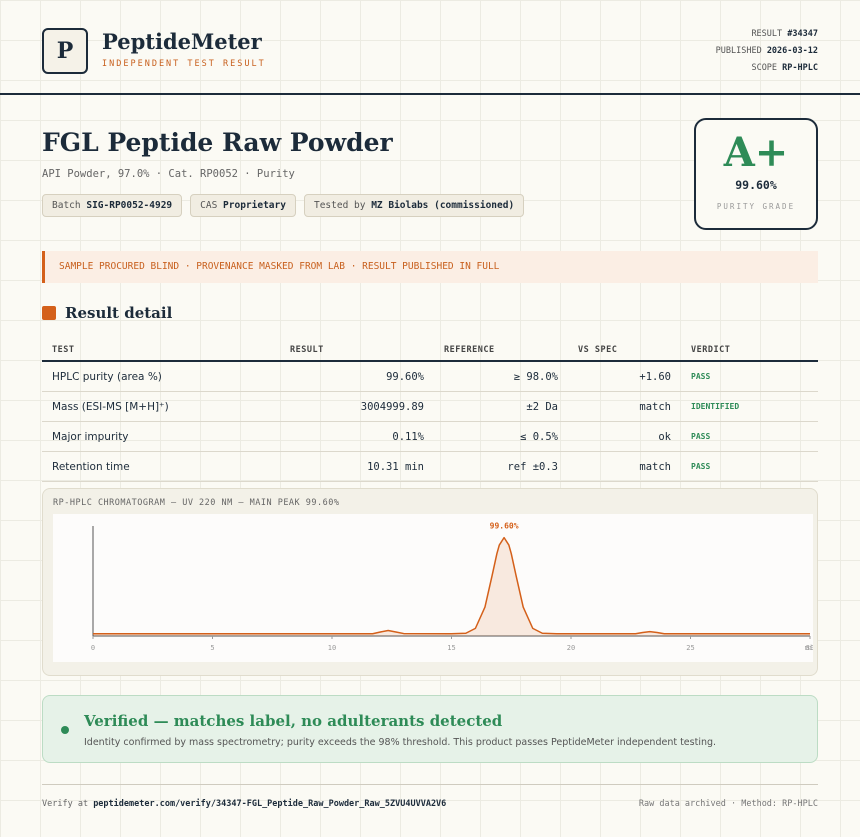 The image size is (860, 837). Describe the element at coordinates (784, 34) in the screenshot. I see `meta-row: RESULT #34347` at that location.